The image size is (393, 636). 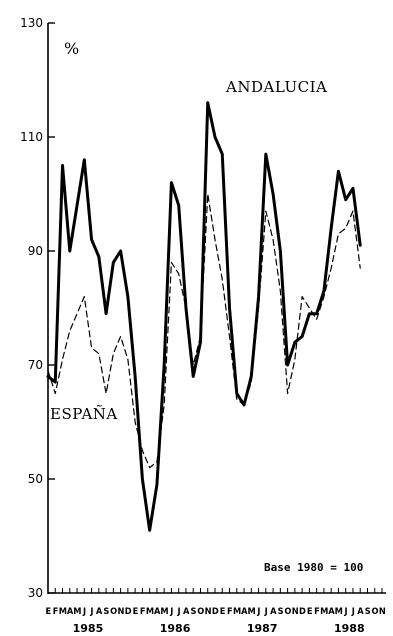 What do you see at coordinates (35, 365) in the screenshot?
I see `y-tick-label: 70` at bounding box center [35, 365].